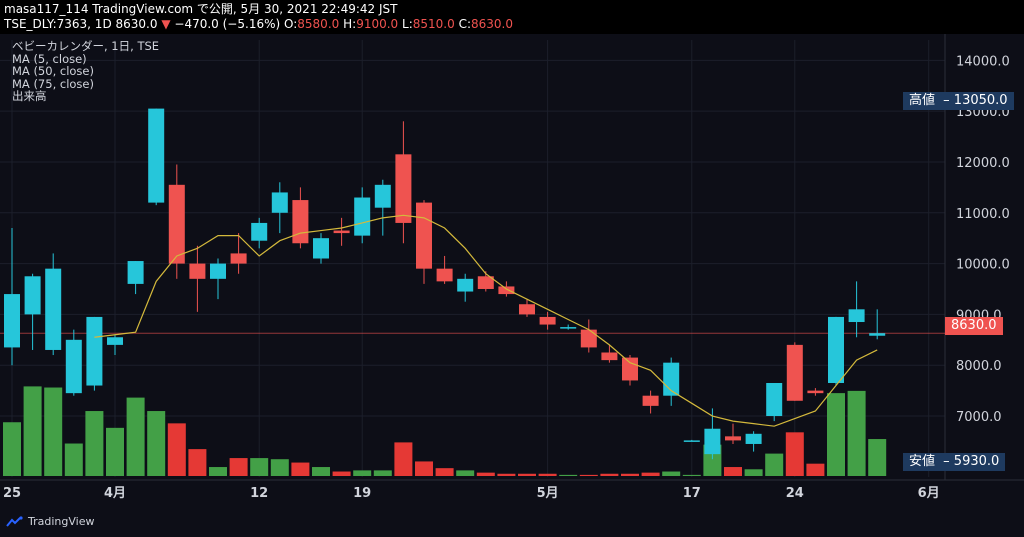 The height and width of the screenshot is (537, 1024). I want to click on last-price-tag: 8630.0, so click(974, 326).